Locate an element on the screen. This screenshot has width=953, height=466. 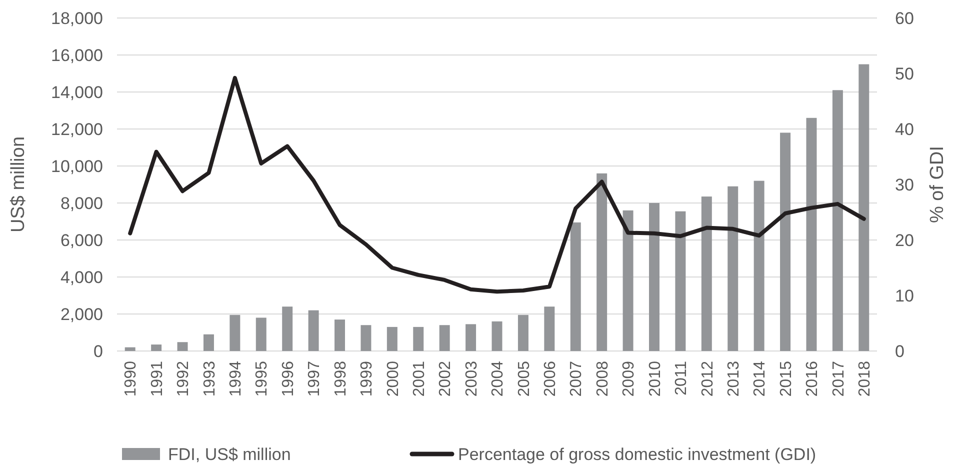
x-tick-label: 2005 is located at coordinates (524, 378).